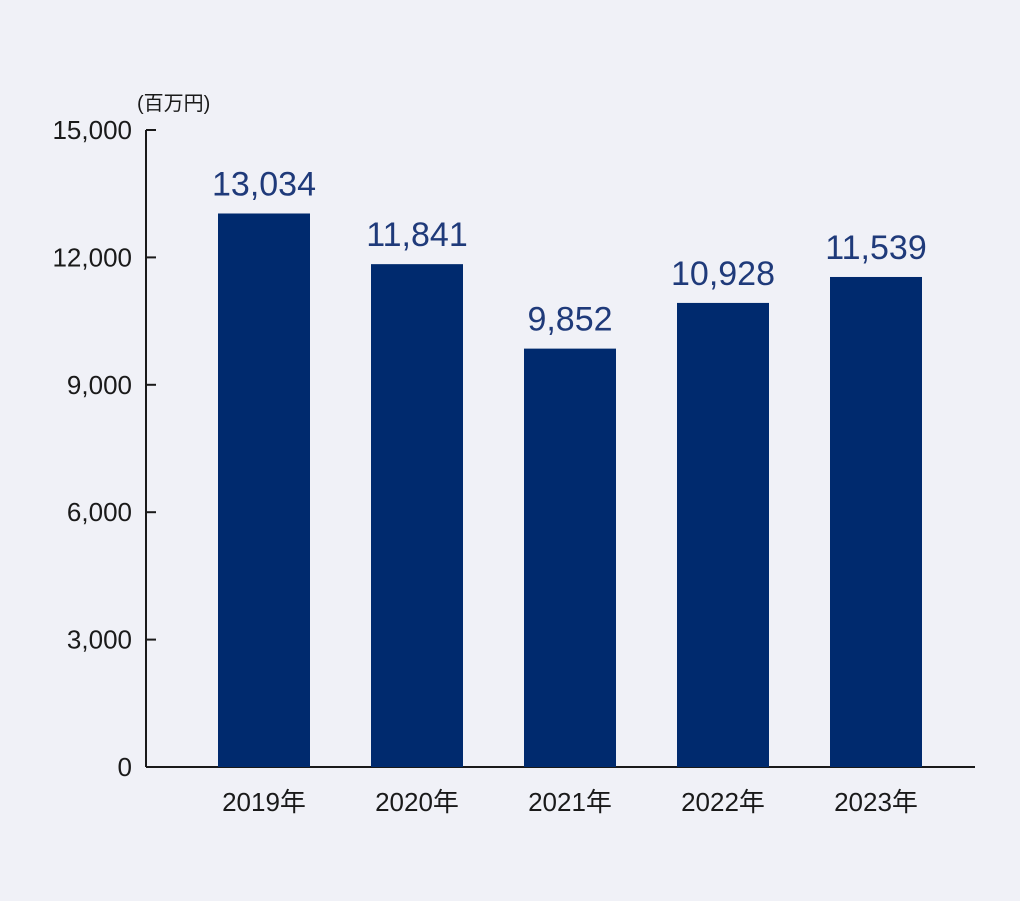 This screenshot has height=901, width=1020. I want to click on y-tick-label: 6,000, so click(99, 512).